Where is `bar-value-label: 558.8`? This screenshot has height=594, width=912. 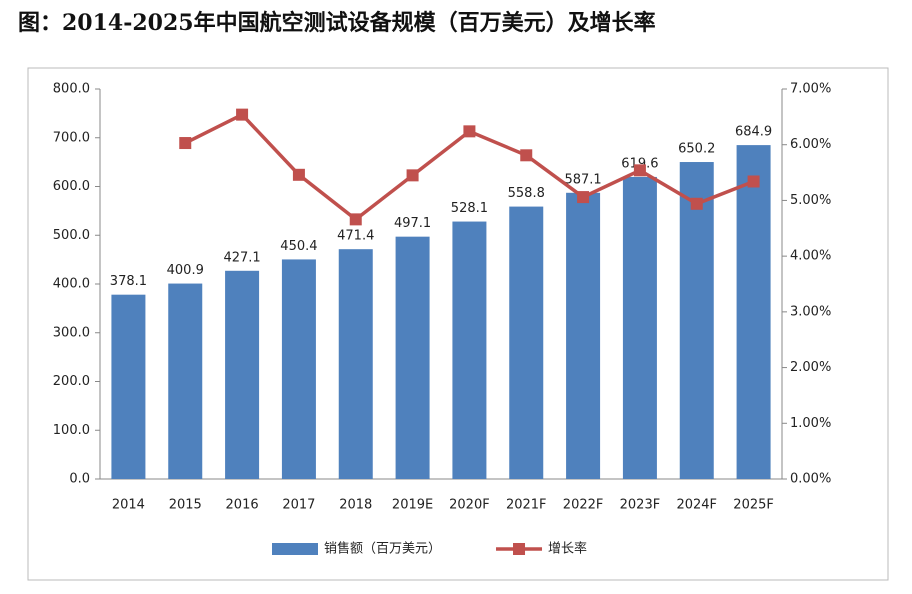
bar-value-label: 558.8 is located at coordinates (526, 193).